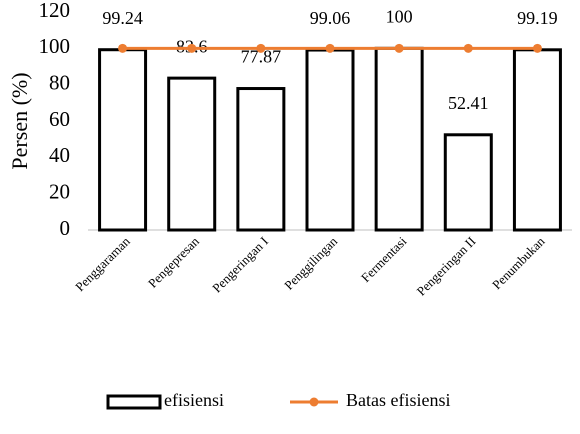 The width and height of the screenshot is (580, 434). Describe the element at coordinates (19, 120) in the screenshot. I see `y-axis-label: Persen (%)` at that location.